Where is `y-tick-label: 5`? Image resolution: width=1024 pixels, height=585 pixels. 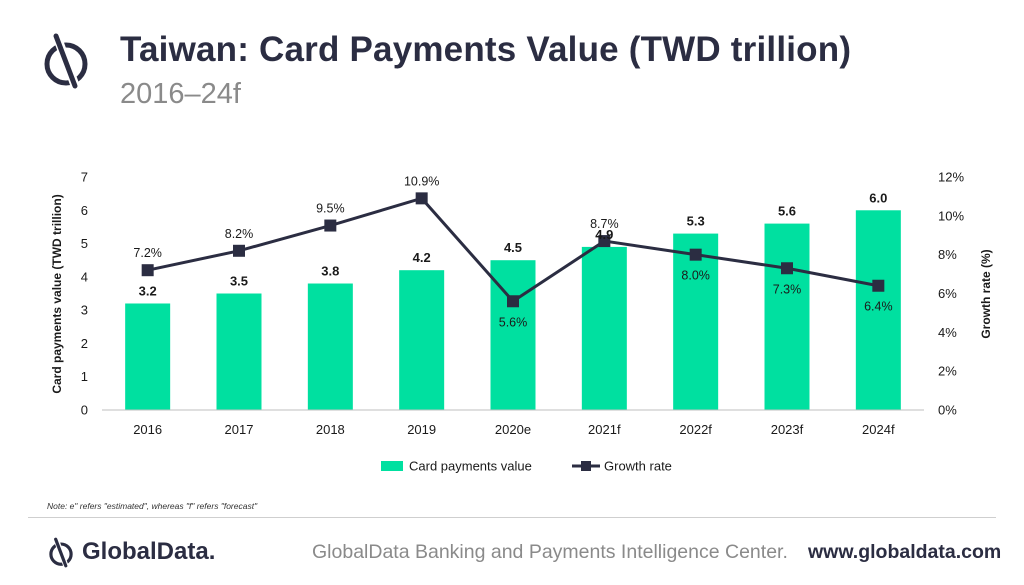
y-tick-label: 5 is located at coordinates (84, 243).